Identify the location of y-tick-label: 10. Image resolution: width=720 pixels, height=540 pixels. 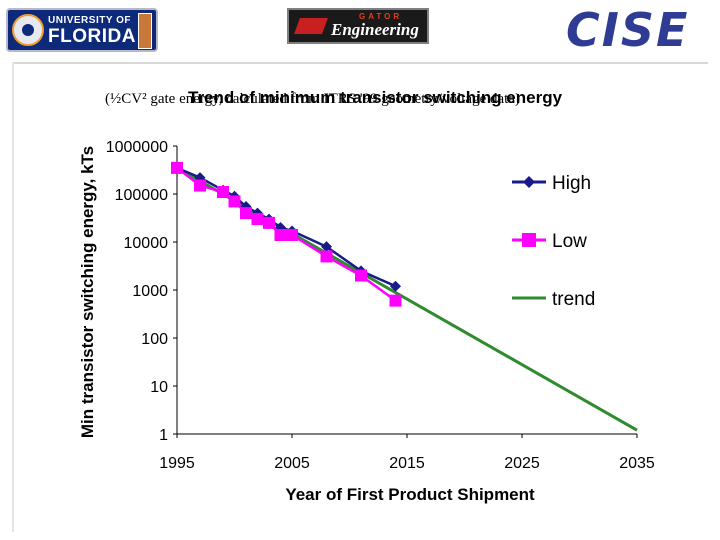
(159, 387).